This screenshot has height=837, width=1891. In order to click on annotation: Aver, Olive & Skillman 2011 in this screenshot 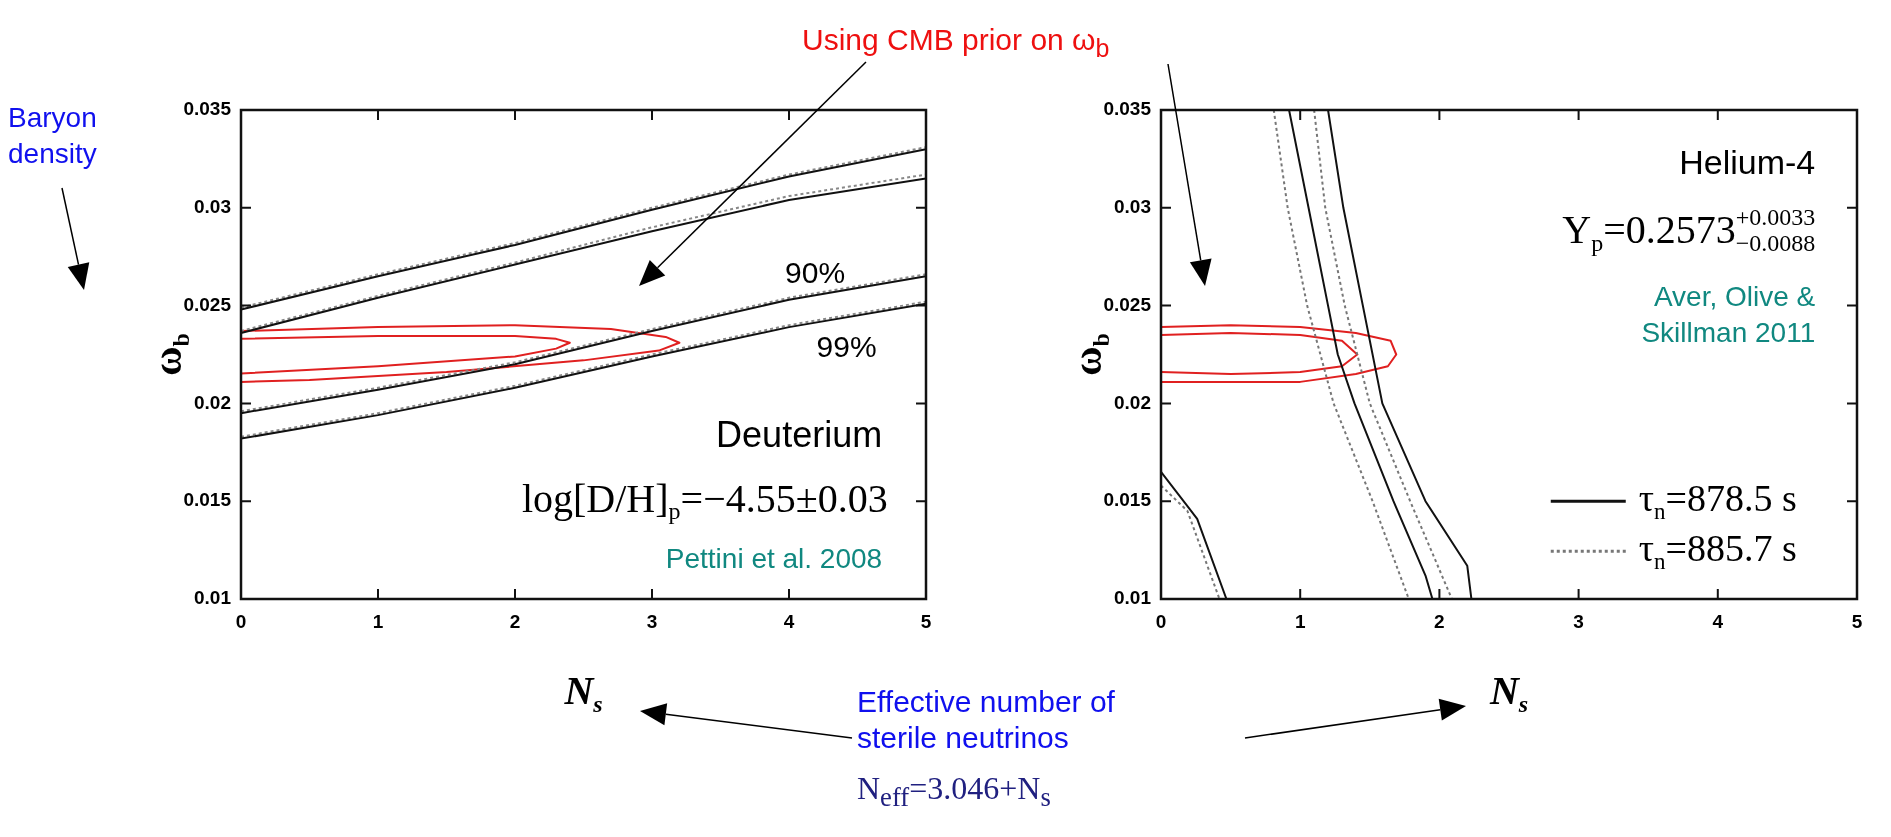, I will do `click(1728, 314)`.